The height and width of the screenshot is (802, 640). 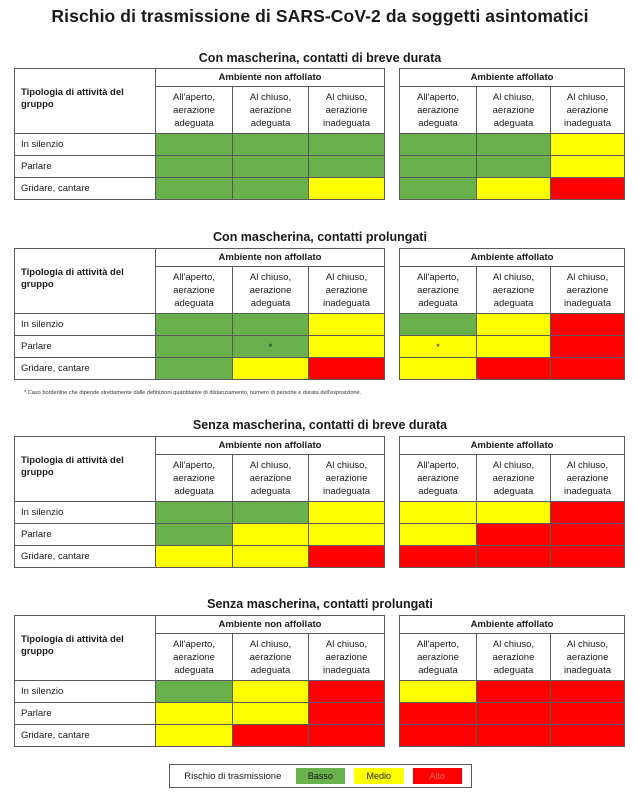 I want to click on legend-label: Rischio di trasmissione, so click(x=233, y=776).